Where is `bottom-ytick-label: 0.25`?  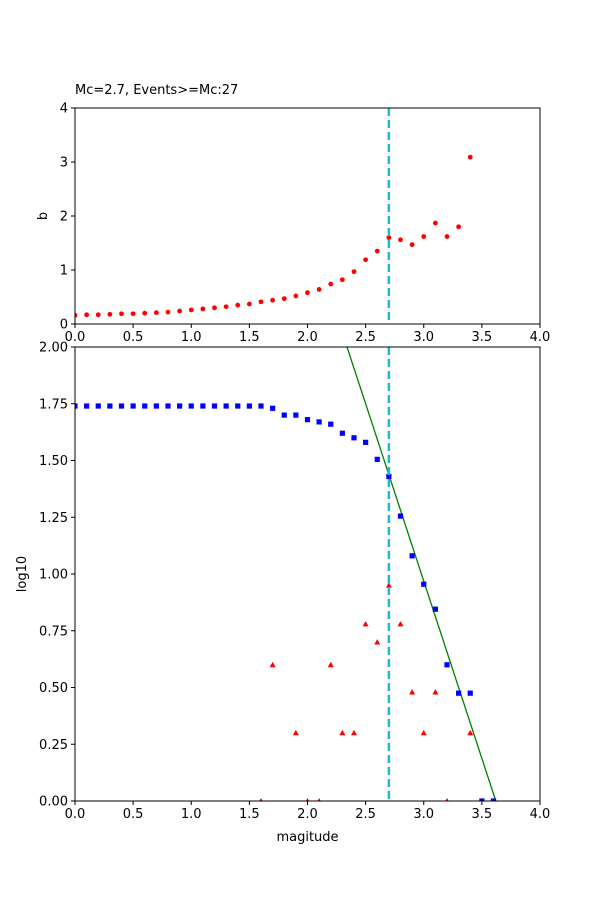
bottom-ytick-label: 0.25 is located at coordinates (53, 745).